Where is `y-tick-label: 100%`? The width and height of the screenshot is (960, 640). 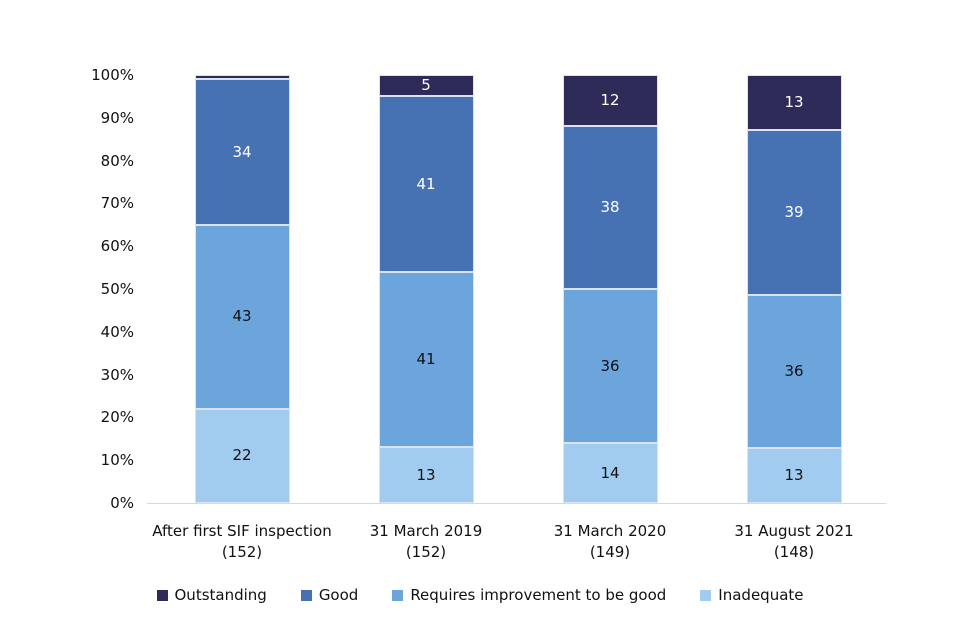 y-tick-label: 100% is located at coordinates (112, 75).